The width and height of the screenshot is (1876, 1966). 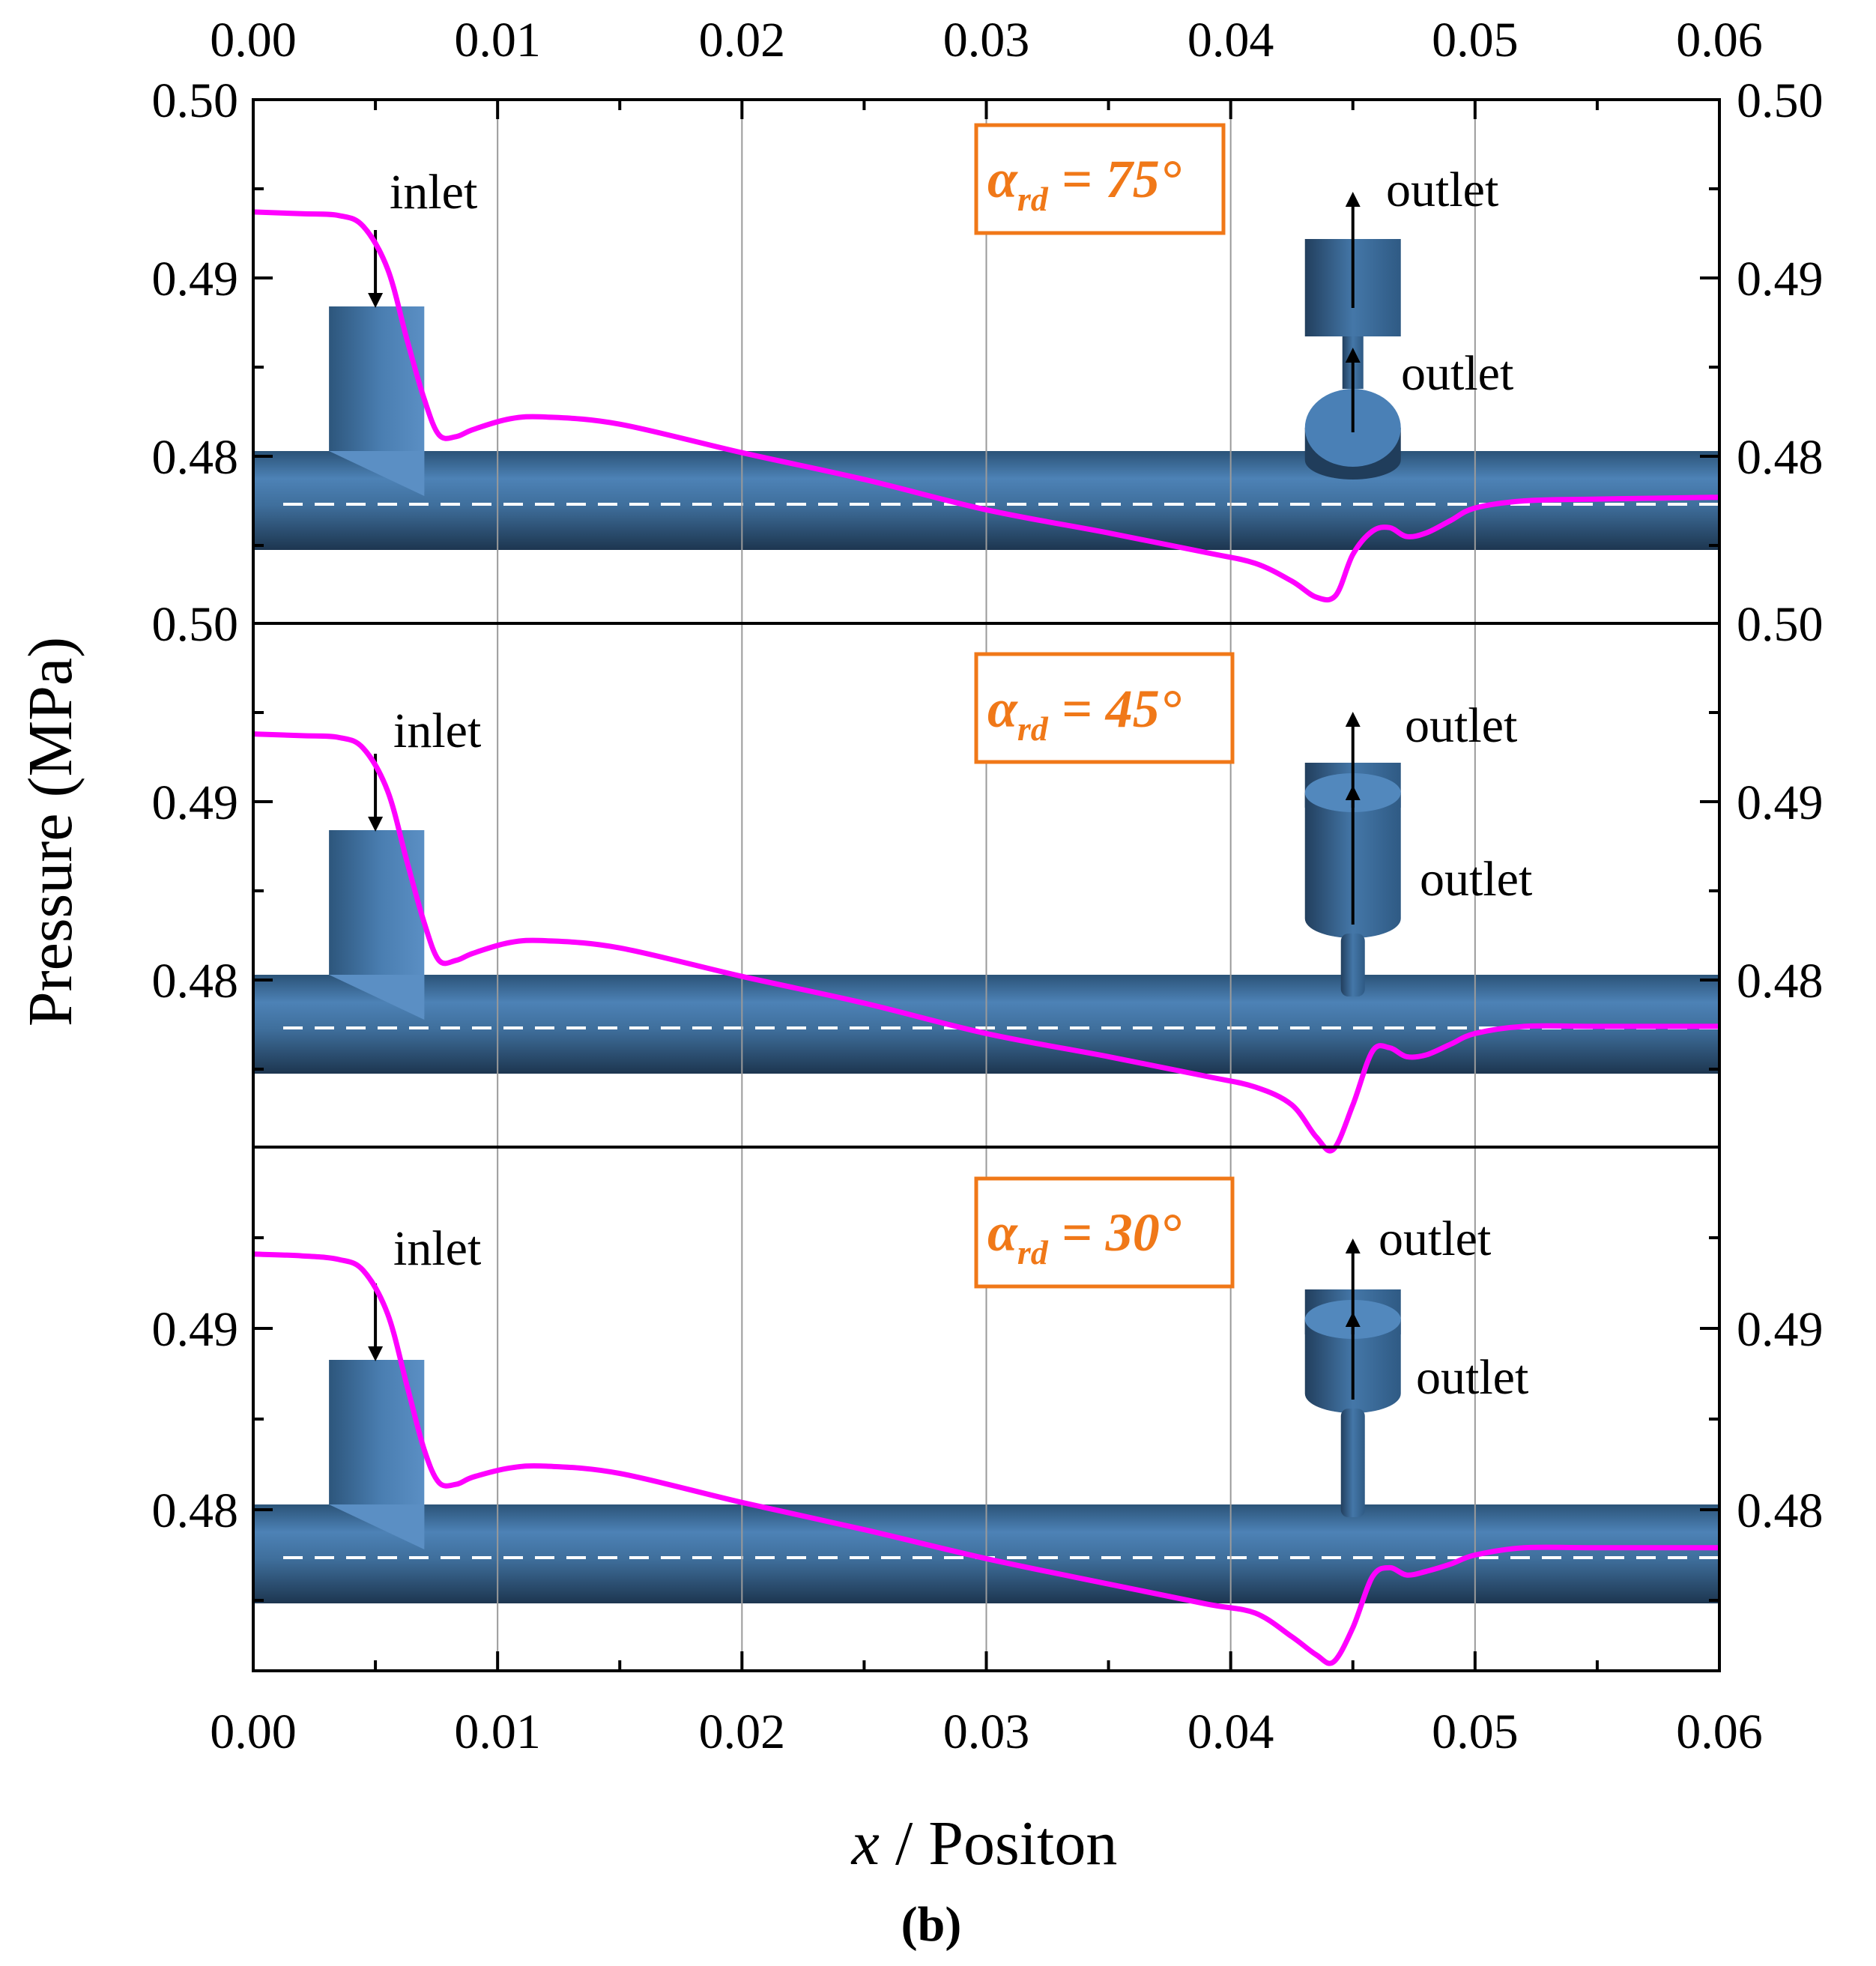 I want to click on bottom-x-tick-labels: 0.00 0.01 0.02 0.03 0.04 0.05 0.06, so click(x=987, y=1732).